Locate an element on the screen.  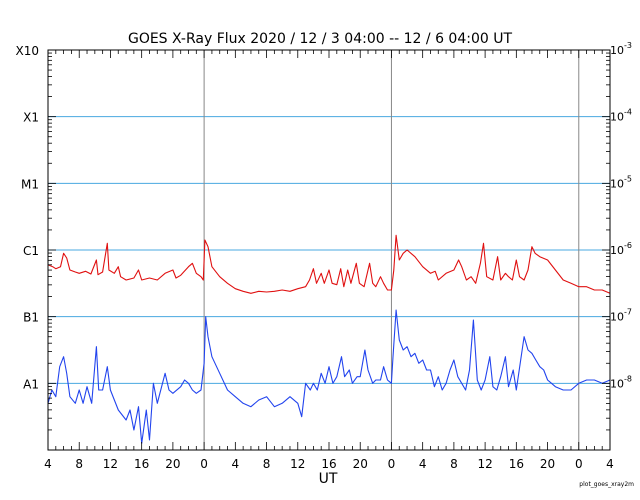
footer-credit: plot_goes_xray2m is located at coordinates (606, 484).